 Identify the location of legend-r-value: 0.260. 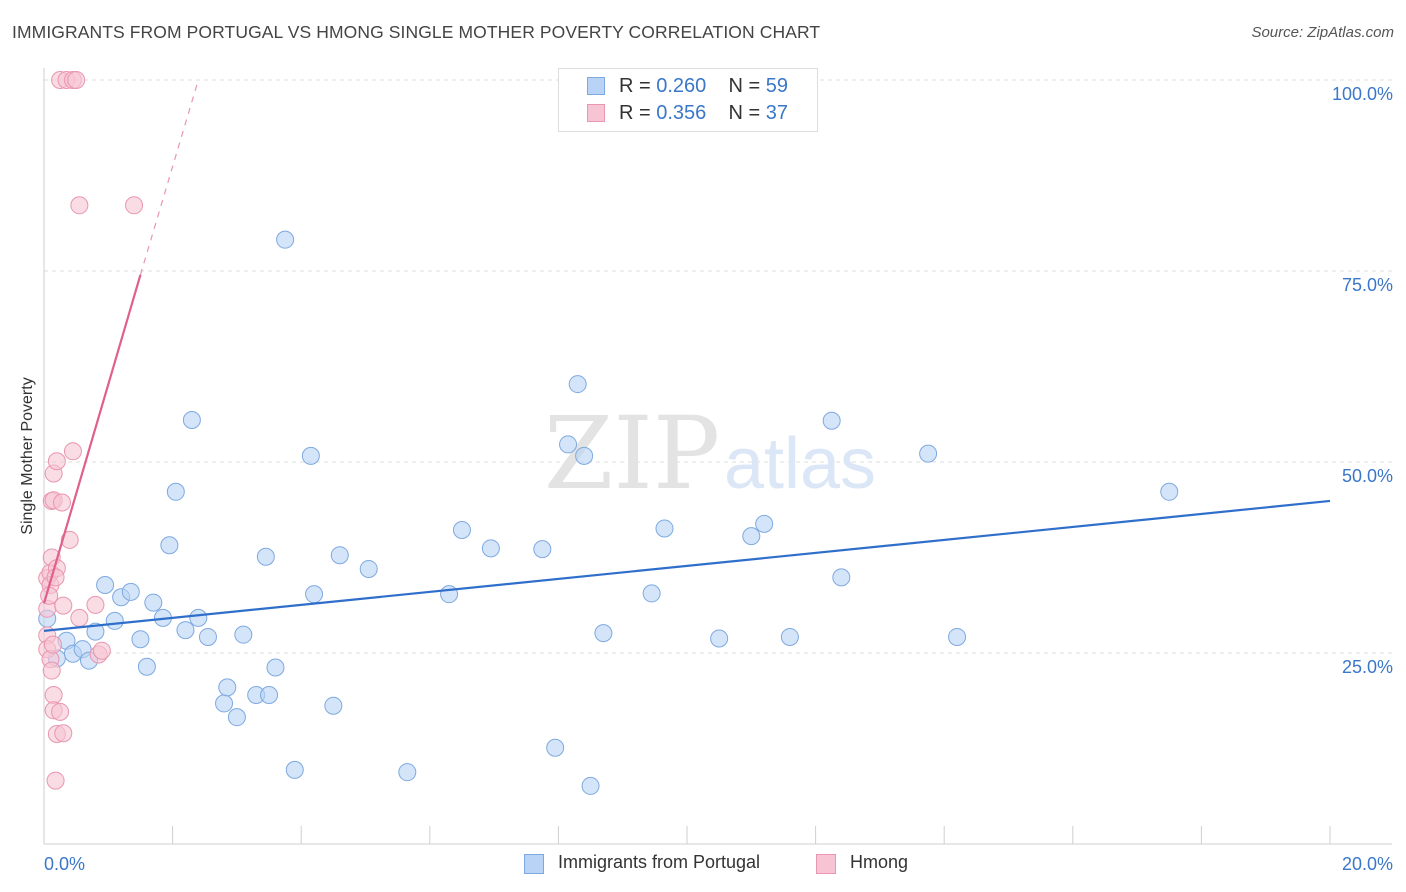
(681, 86).